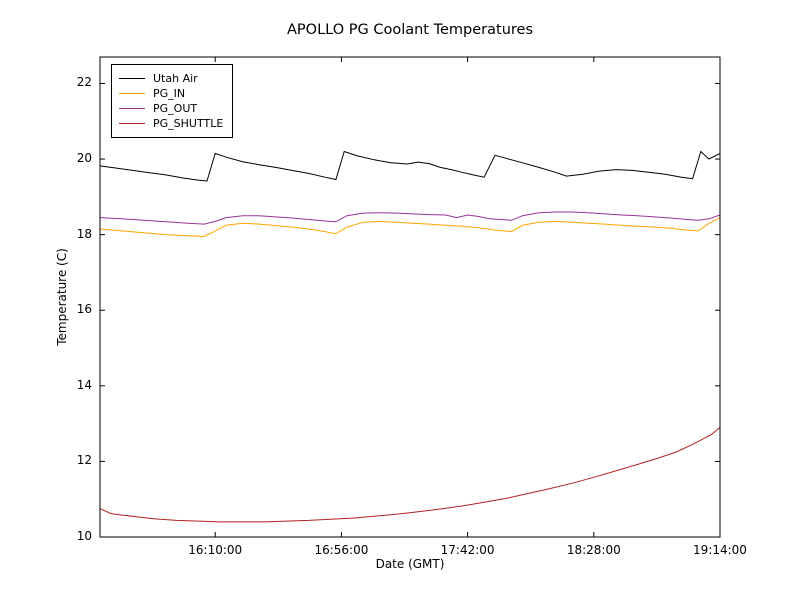 The width and height of the screenshot is (800, 600). Describe the element at coordinates (188, 123) in the screenshot. I see `legend-label: PG_SHUTTLE` at that location.